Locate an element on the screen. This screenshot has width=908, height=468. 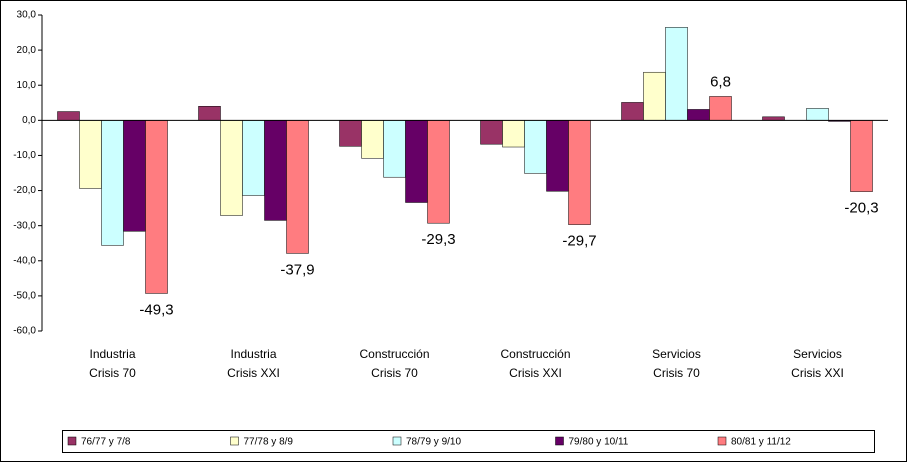
data-label: -49,3 is located at coordinates (156, 309).